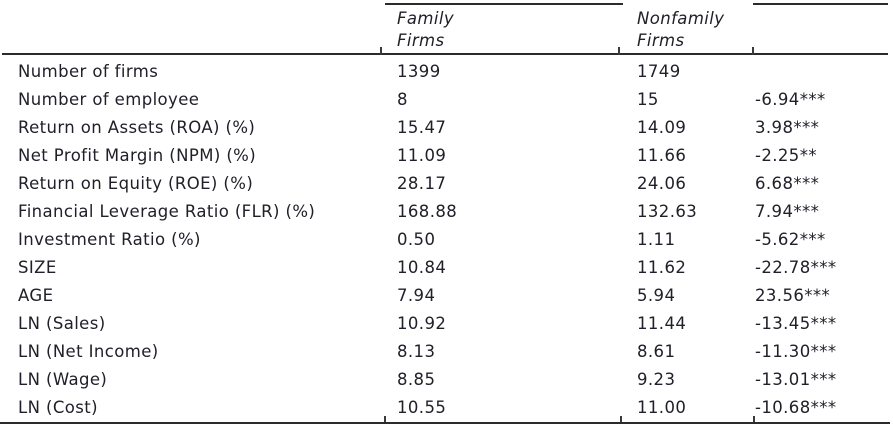 This screenshot has width=893, height=431. What do you see at coordinates (63, 379) in the screenshot?
I see `cell-variable-label: LN (Wage)` at bounding box center [63, 379].